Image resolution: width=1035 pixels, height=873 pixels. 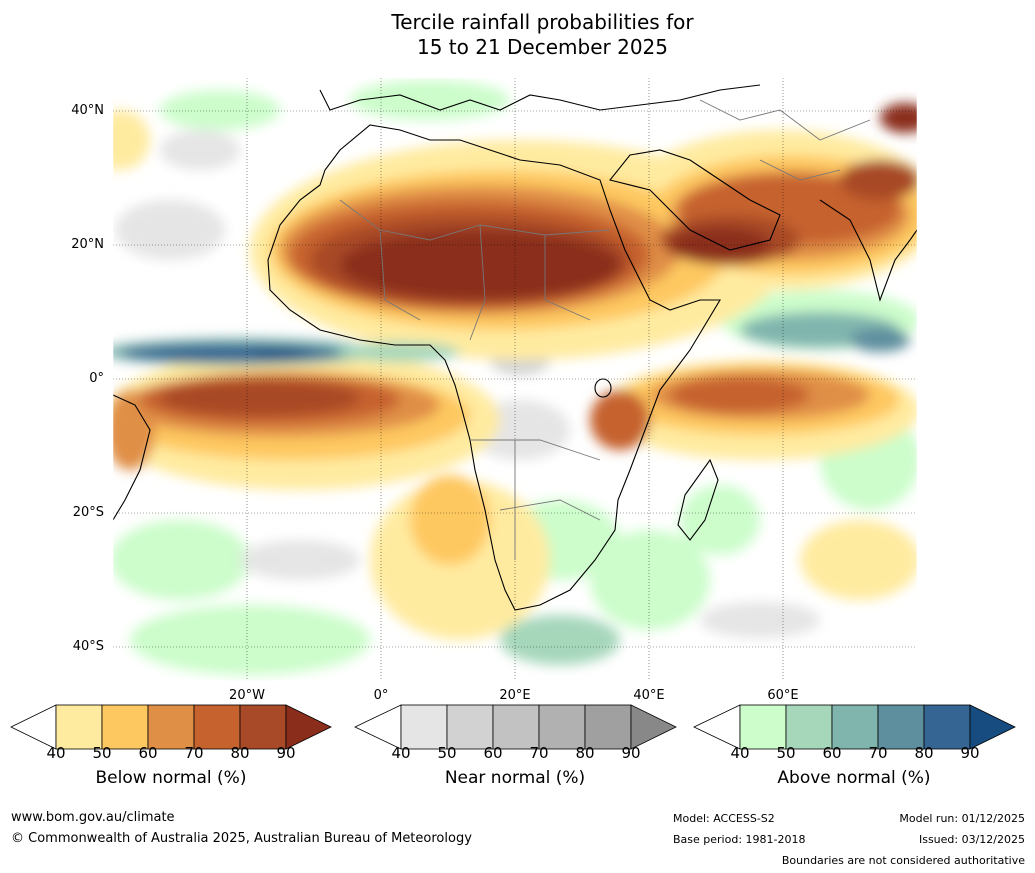 I want to click on legend-near-tick: 80, so click(x=585, y=753).